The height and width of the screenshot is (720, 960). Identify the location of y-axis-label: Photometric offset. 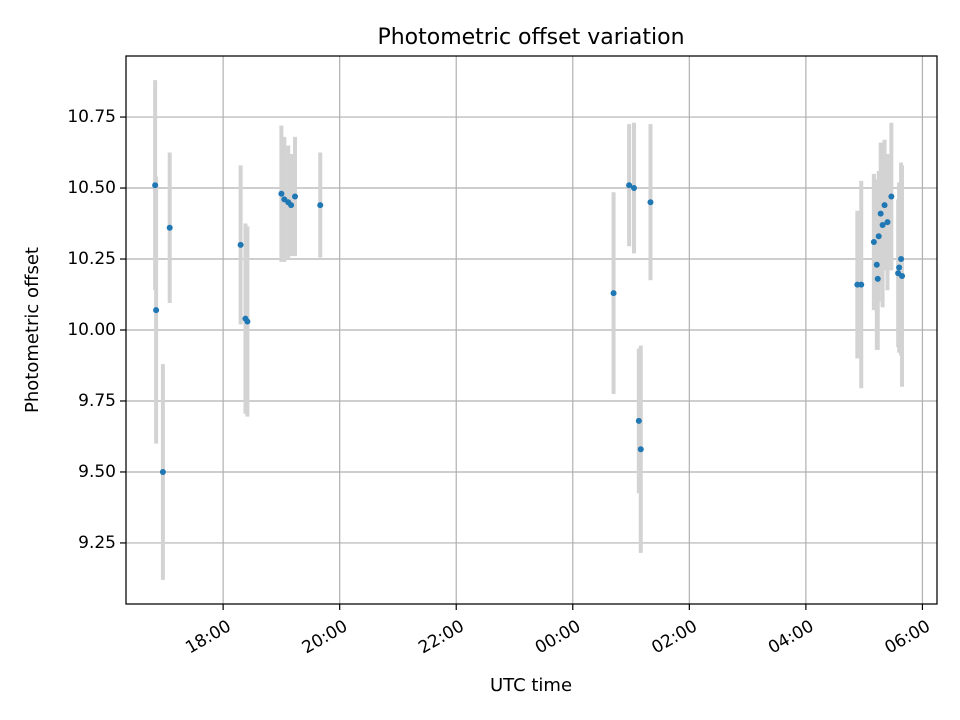
(32, 330).